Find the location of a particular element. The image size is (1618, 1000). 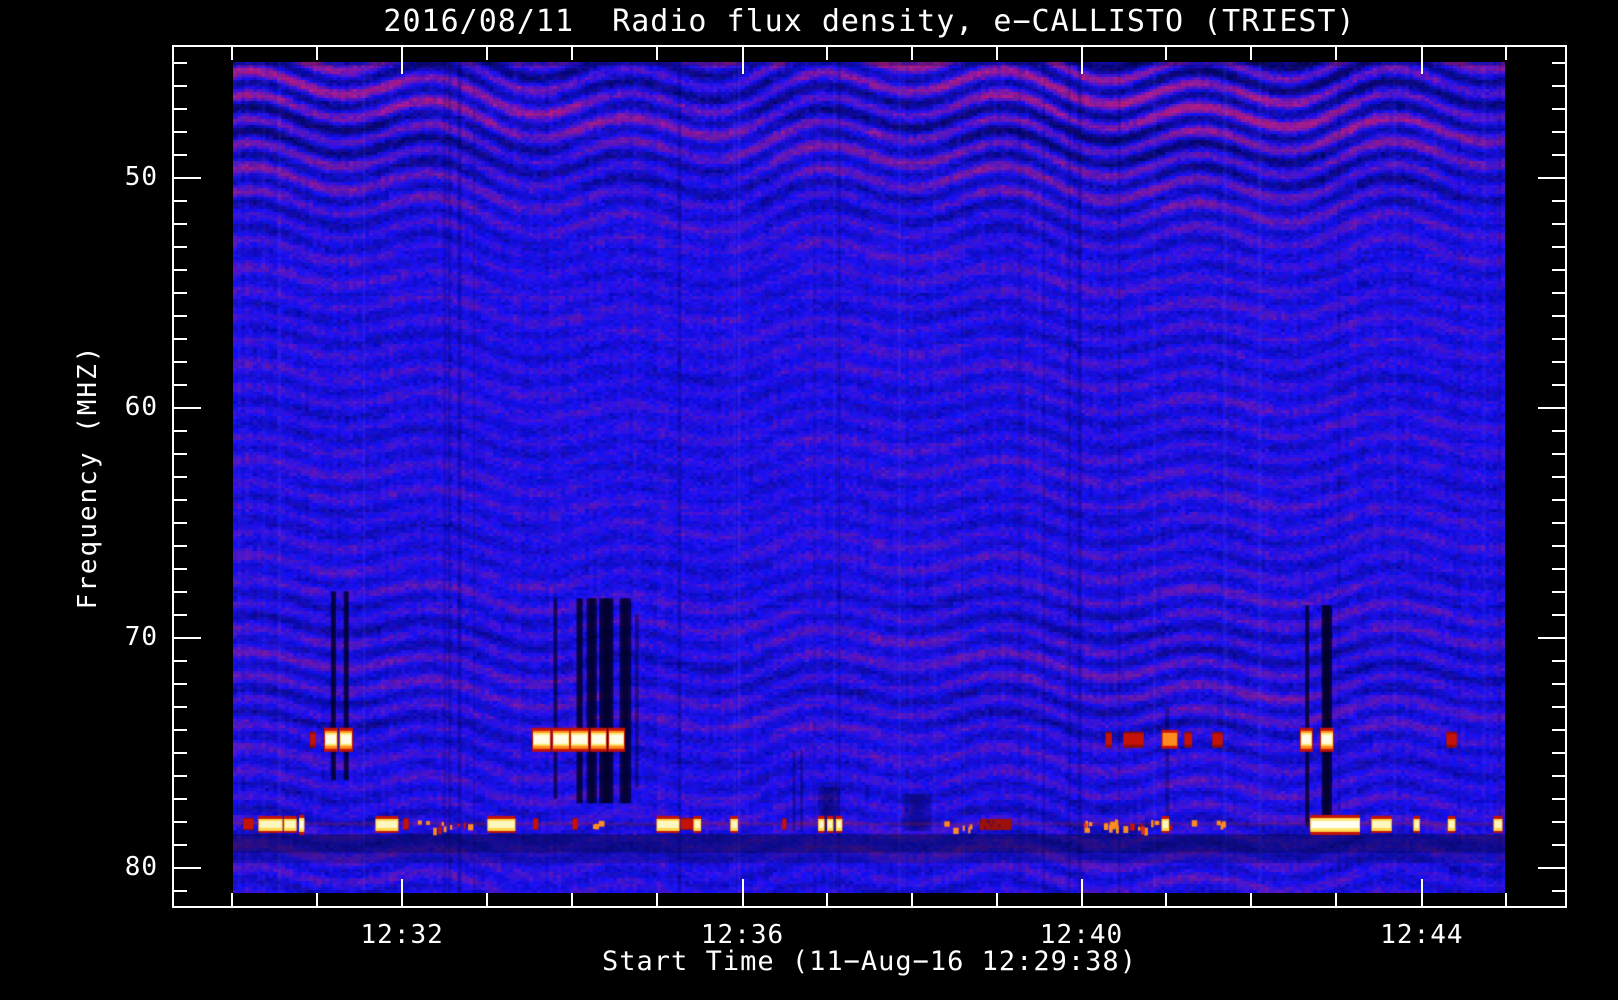

y-axis-title: Frequency (MHZ) is located at coordinates (88, 477).